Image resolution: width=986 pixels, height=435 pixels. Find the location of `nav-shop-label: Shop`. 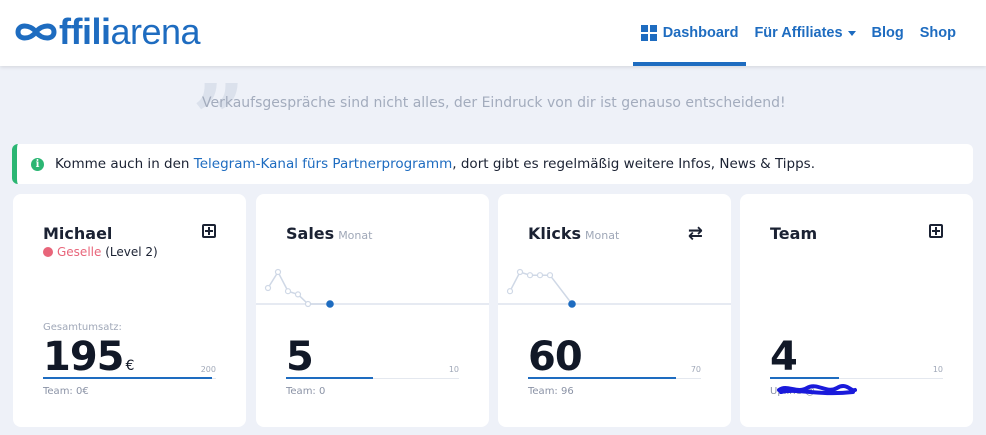

nav-shop-label: Shop is located at coordinates (937, 33).